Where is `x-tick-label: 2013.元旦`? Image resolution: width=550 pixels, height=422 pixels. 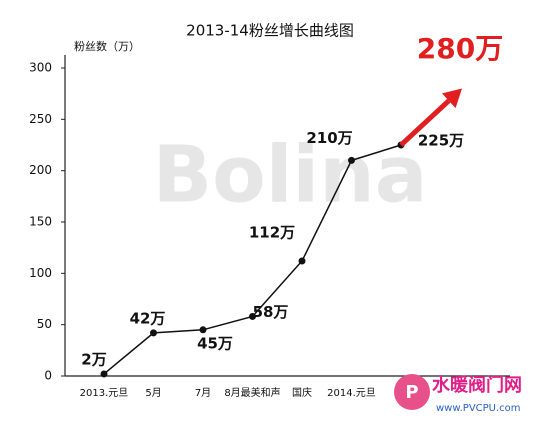 x-tick-label: 2013.元旦 is located at coordinates (104, 393).